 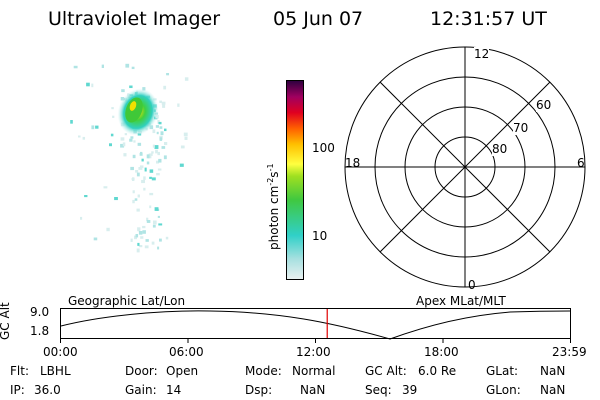 I want to click on time-label: 12:31:57 UT, so click(x=488, y=19).